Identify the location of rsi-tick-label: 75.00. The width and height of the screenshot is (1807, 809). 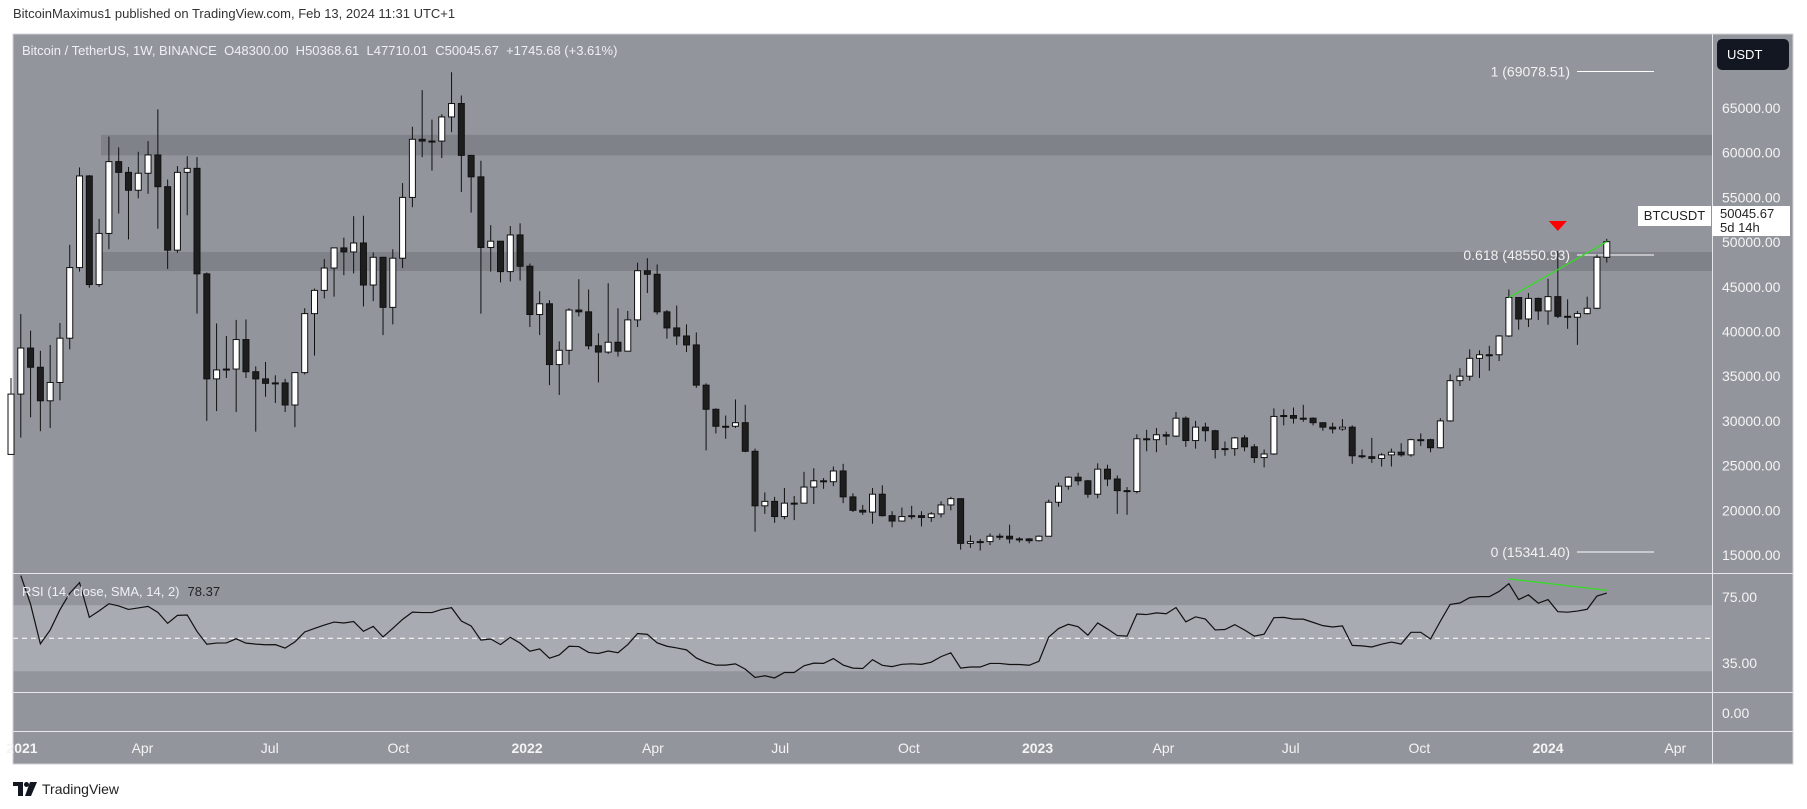
(1739, 597).